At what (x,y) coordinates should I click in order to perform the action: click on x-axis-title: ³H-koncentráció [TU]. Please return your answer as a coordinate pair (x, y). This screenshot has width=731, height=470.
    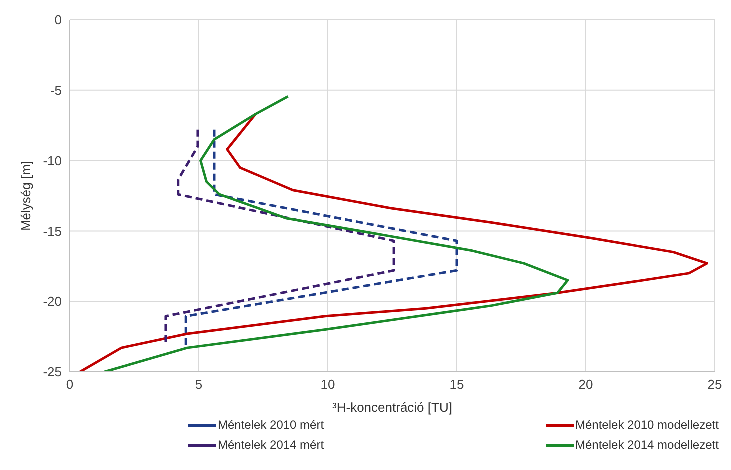
    Looking at the image, I should click on (392, 407).